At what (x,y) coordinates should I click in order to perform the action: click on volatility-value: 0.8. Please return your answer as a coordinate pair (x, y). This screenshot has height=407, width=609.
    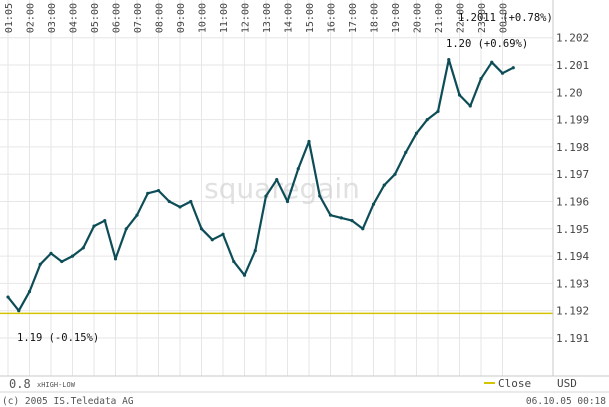
    Looking at the image, I should click on (20, 384).